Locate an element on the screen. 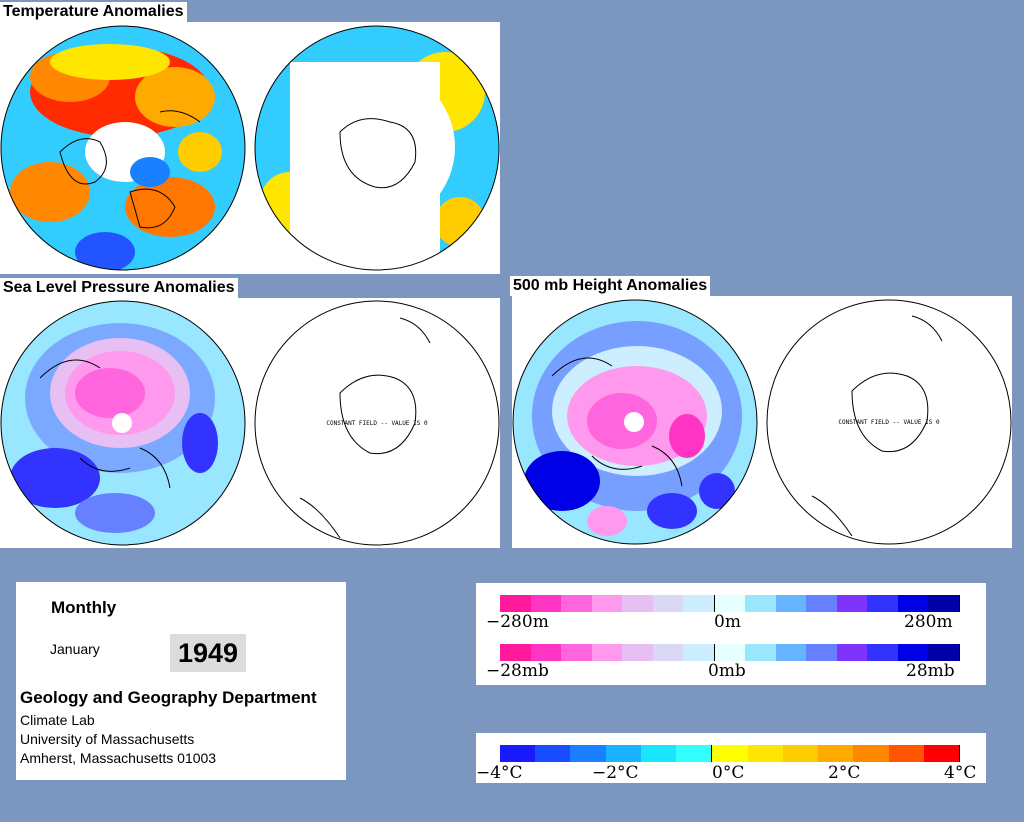 Image resolution: width=1024 pixels, height=822 pixels. h500-constant-field-label: CONSTANT FIELD -- VALUE IS 0 is located at coordinates (889, 422).